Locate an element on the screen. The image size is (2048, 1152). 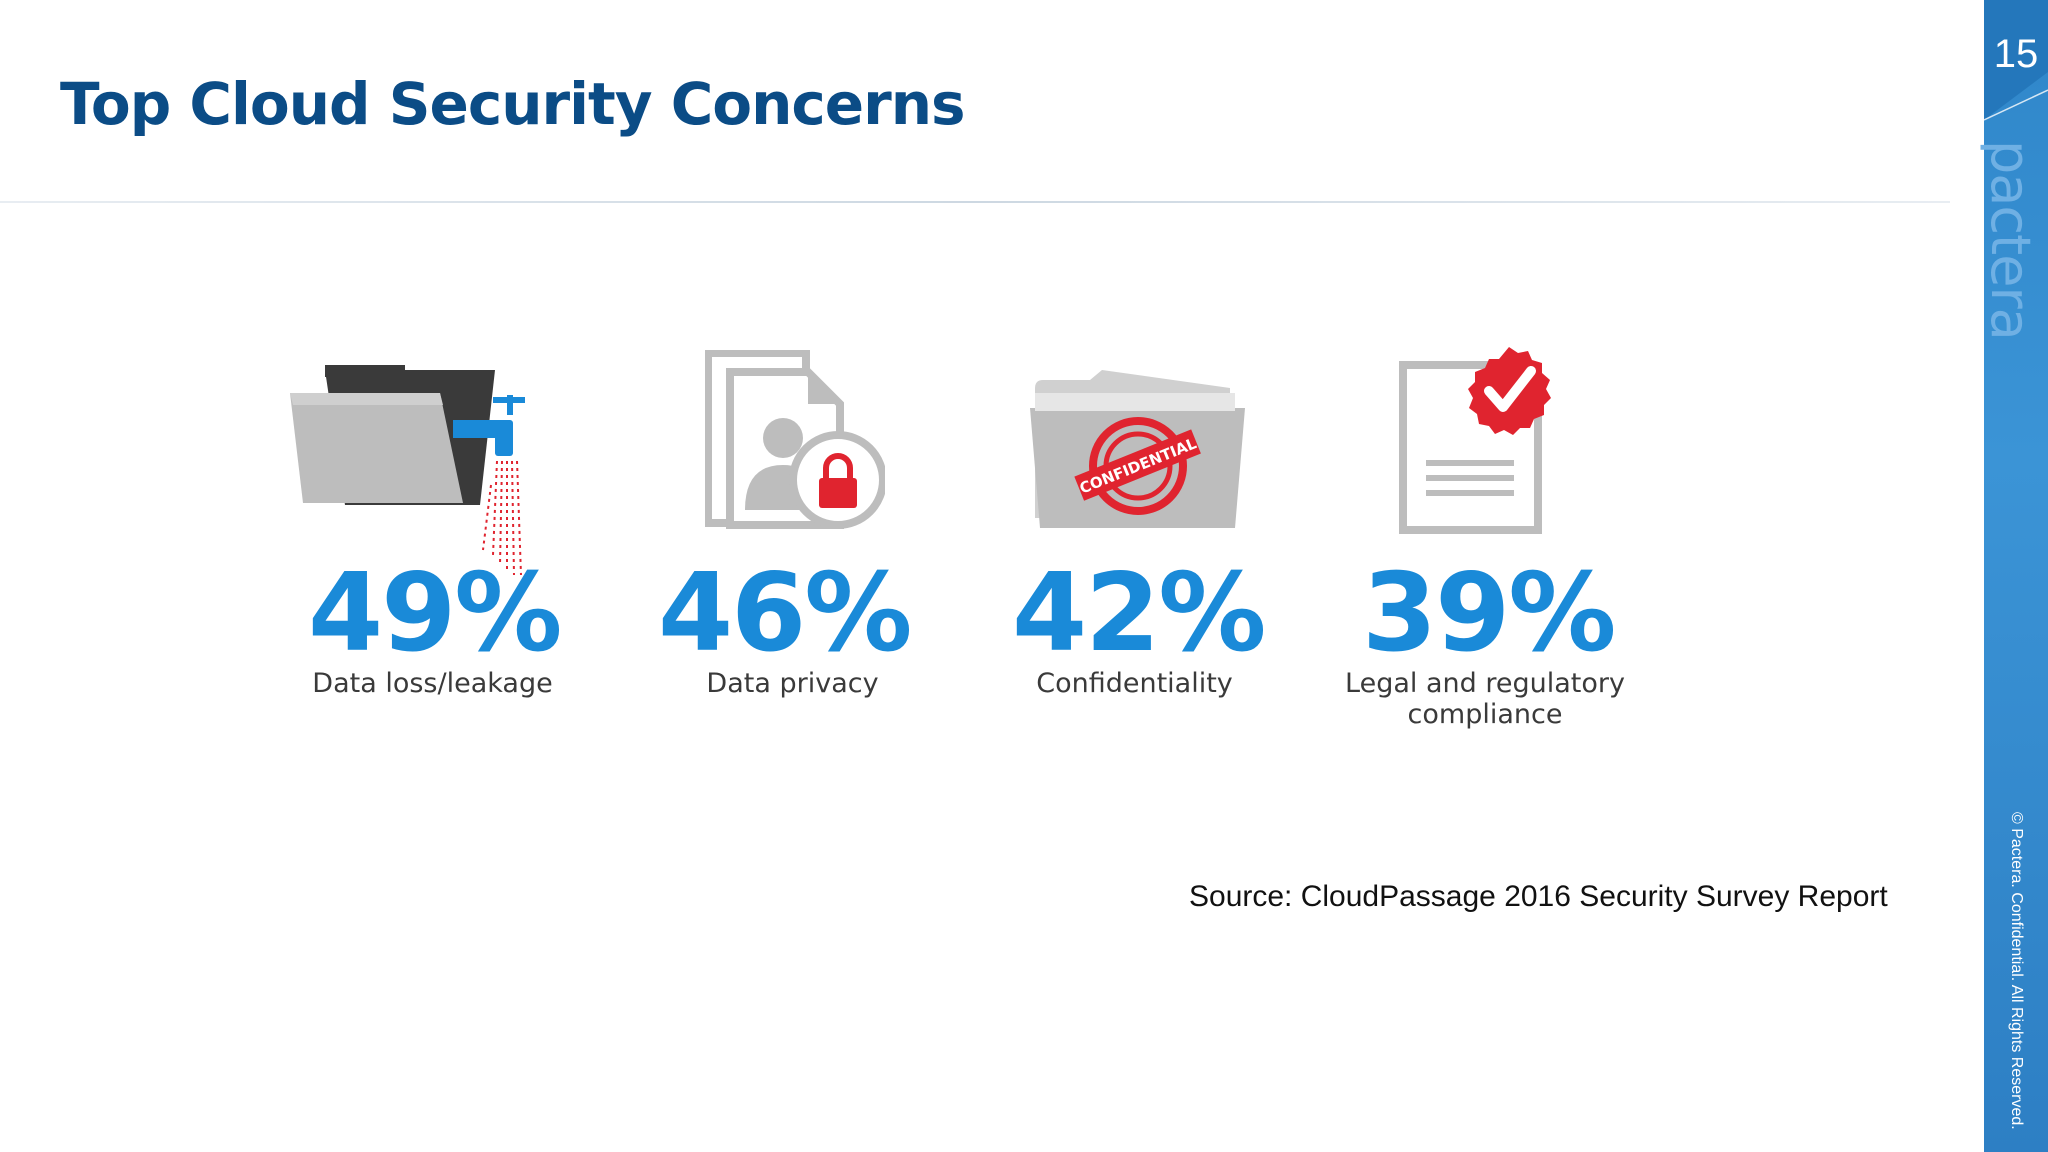
page-number: 15 is located at coordinates (2016, 54).